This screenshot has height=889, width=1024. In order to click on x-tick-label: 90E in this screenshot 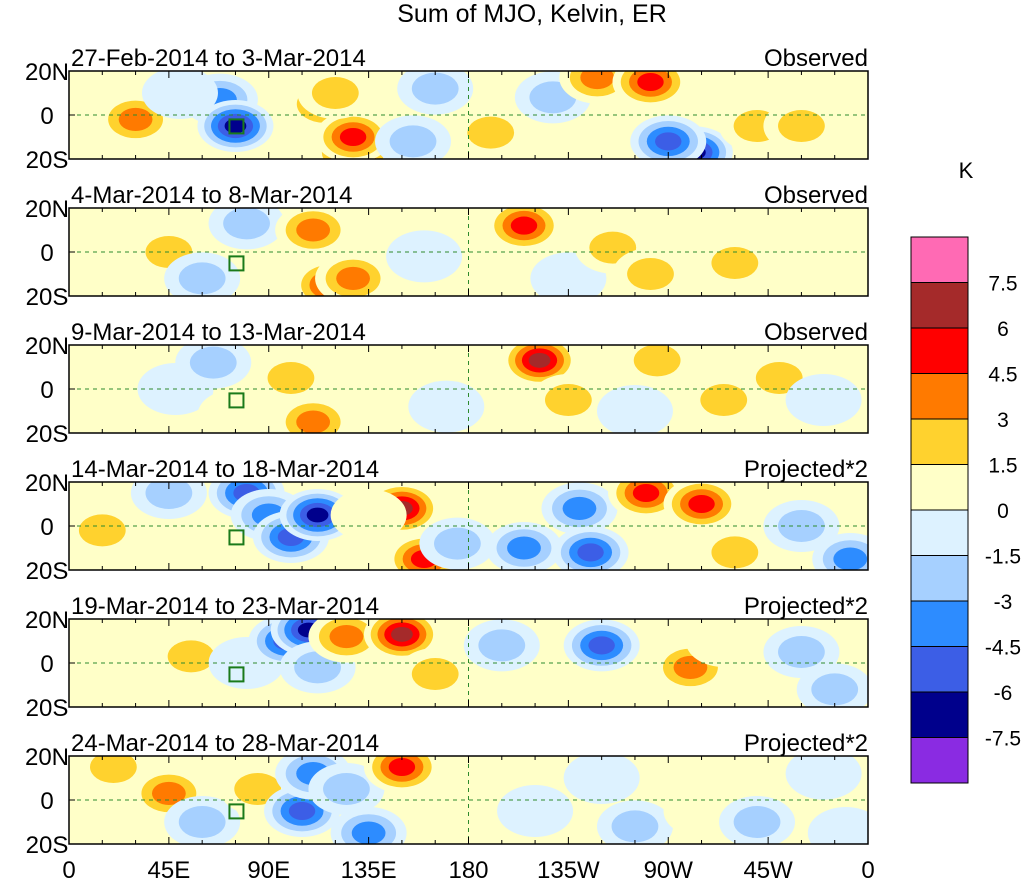, I will do `click(268, 870)`.